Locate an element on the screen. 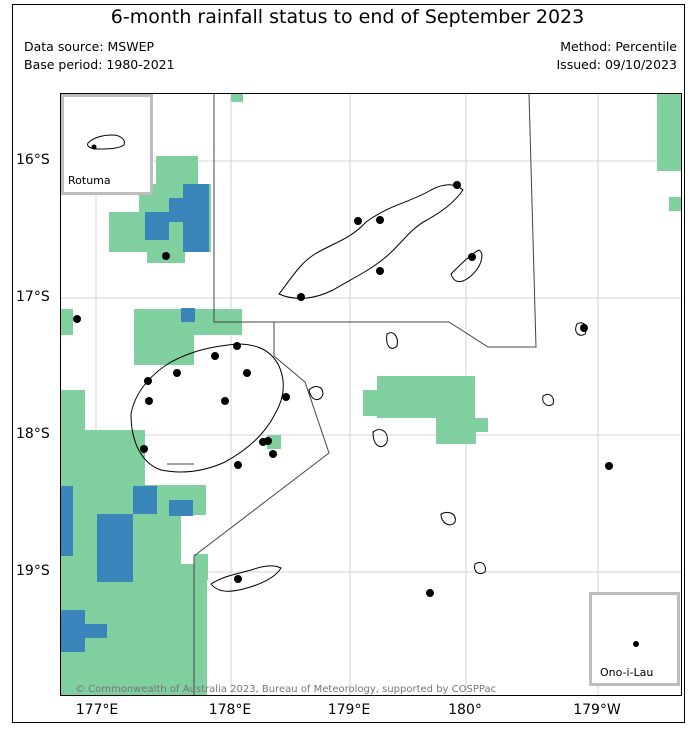 The height and width of the screenshot is (729, 695). inset-rotuma: Rotuma is located at coordinates (107, 144).